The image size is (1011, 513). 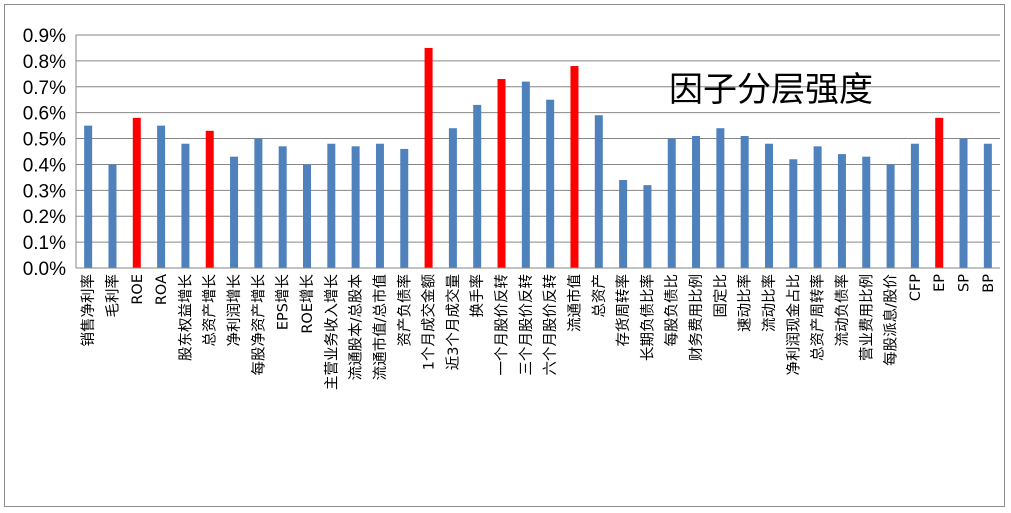 What do you see at coordinates (672, 310) in the screenshot?
I see `x-tick-label: 每股负债比` at bounding box center [672, 310].